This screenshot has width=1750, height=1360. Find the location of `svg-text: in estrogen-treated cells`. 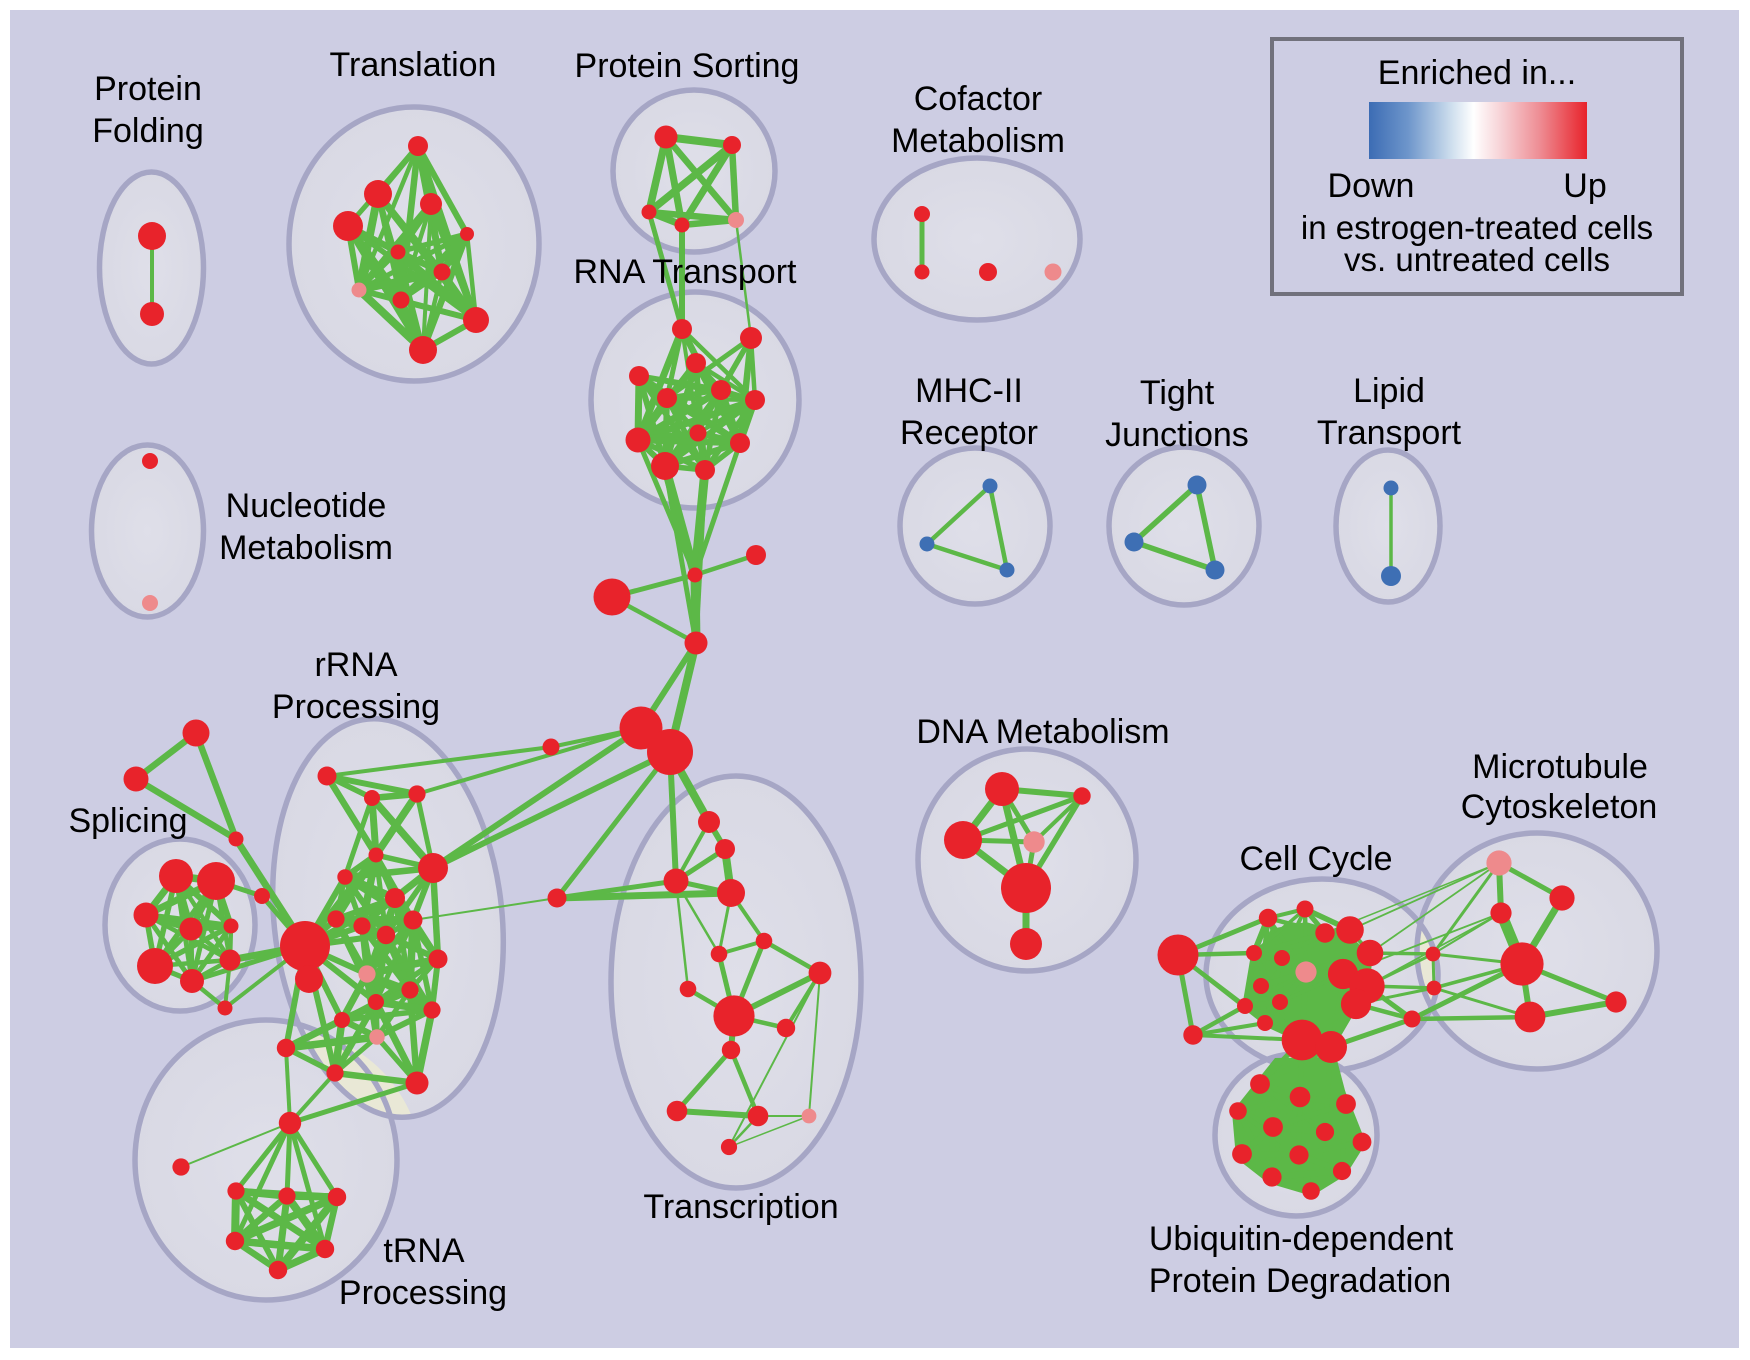

svg-text: in estrogen-treated cells is located at coordinates (1477, 227).